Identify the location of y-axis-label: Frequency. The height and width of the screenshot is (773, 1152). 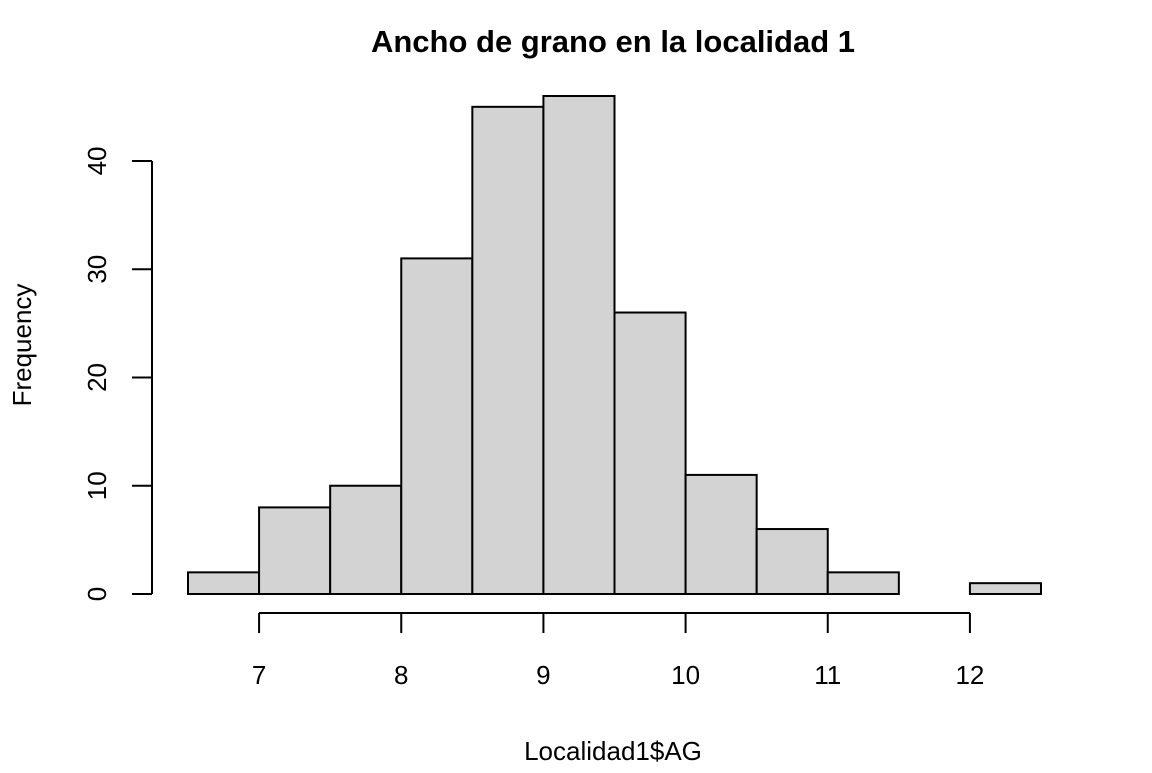
(22, 345).